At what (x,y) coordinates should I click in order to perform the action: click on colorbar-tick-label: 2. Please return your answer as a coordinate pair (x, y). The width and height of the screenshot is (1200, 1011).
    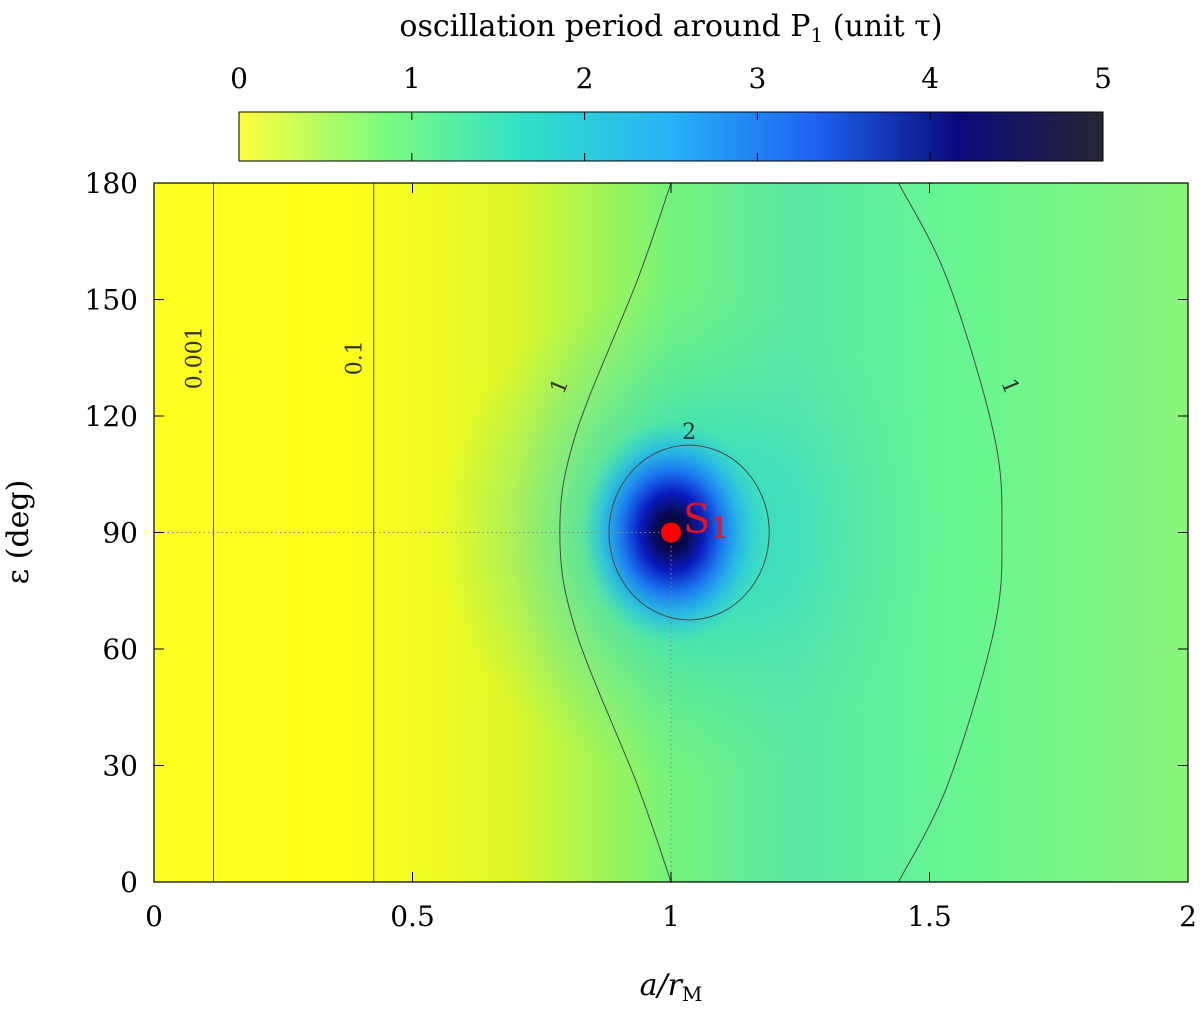
    Looking at the image, I should click on (585, 78).